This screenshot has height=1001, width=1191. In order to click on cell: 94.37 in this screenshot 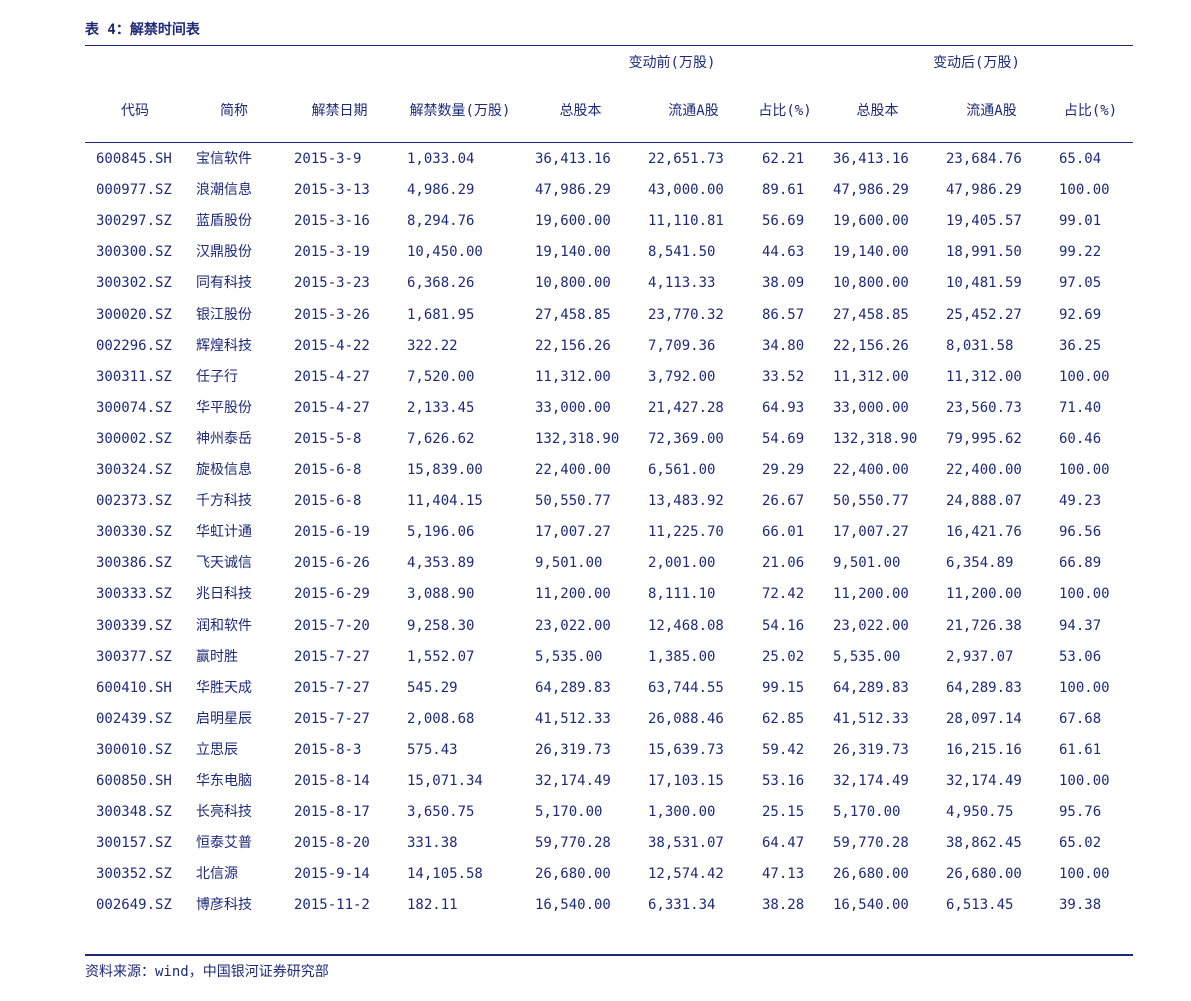, I will do `click(1080, 625)`.